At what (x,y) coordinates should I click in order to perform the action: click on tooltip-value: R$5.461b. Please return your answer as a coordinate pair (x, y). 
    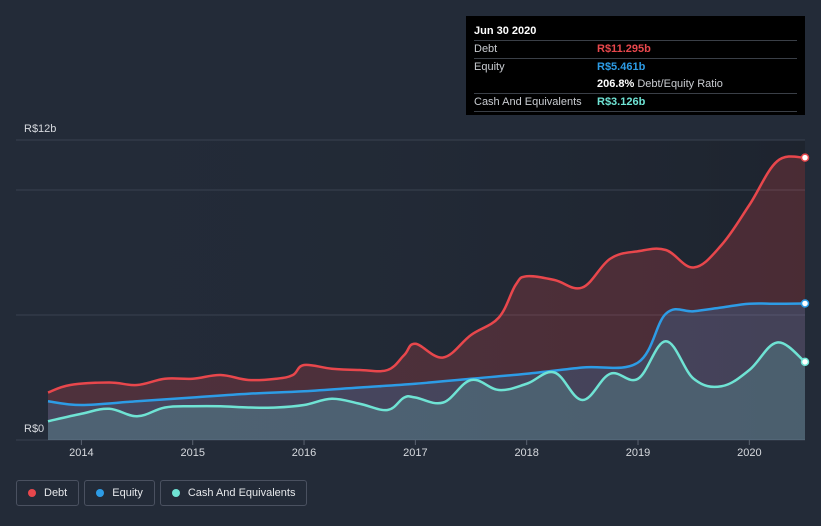
    Looking at the image, I should click on (621, 67).